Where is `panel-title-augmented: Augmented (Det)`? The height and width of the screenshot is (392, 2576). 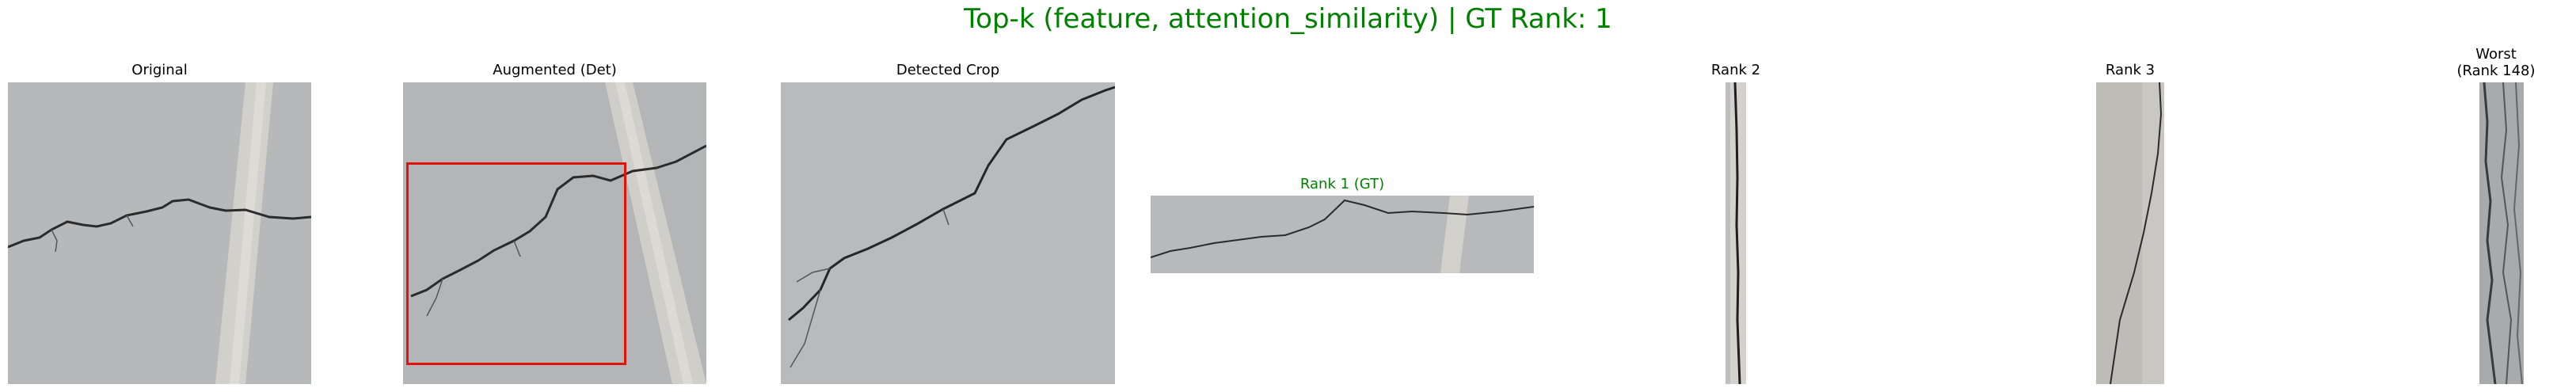 panel-title-augmented: Augmented (Det) is located at coordinates (554, 70).